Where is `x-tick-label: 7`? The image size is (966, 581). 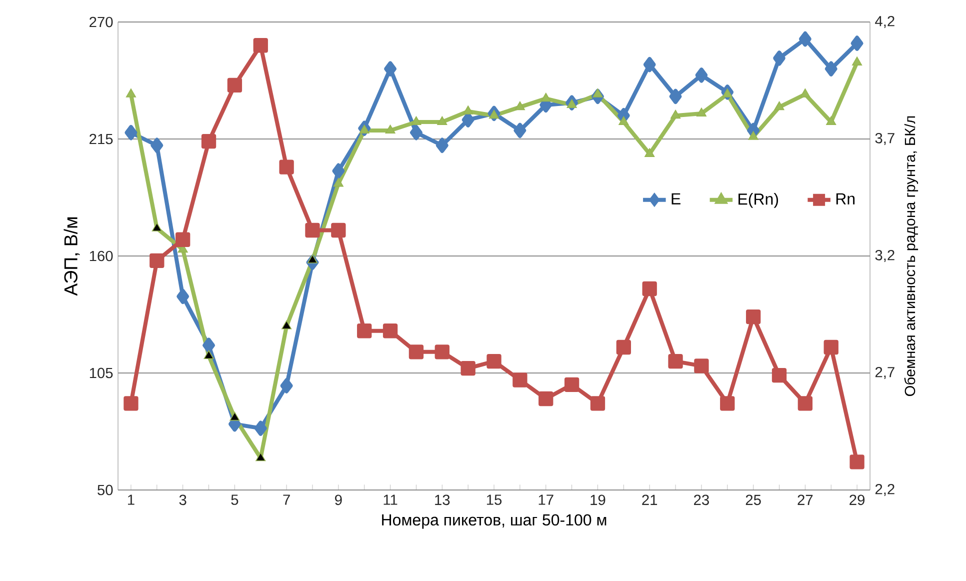 x-tick-label: 7 is located at coordinates (286, 499).